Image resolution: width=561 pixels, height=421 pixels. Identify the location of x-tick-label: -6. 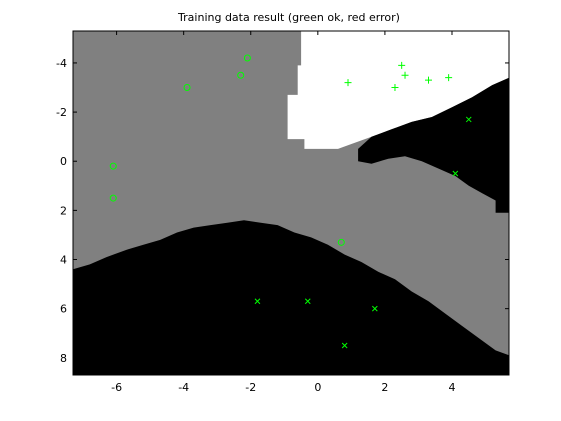
(116, 387).